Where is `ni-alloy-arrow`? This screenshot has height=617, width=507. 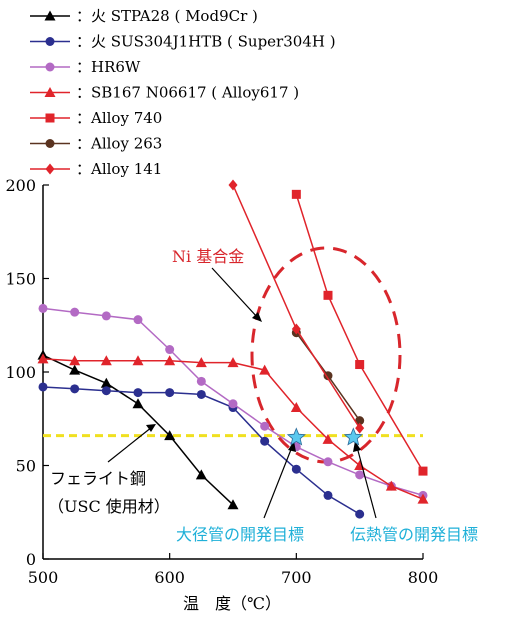
ni-alloy-arrow is located at coordinates (235, 293).